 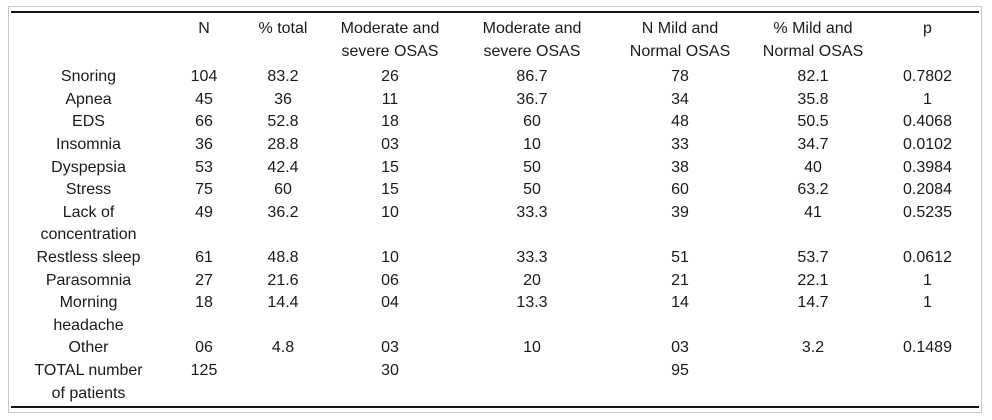 What do you see at coordinates (532, 303) in the screenshot?
I see `table-cell: 13.3` at bounding box center [532, 303].